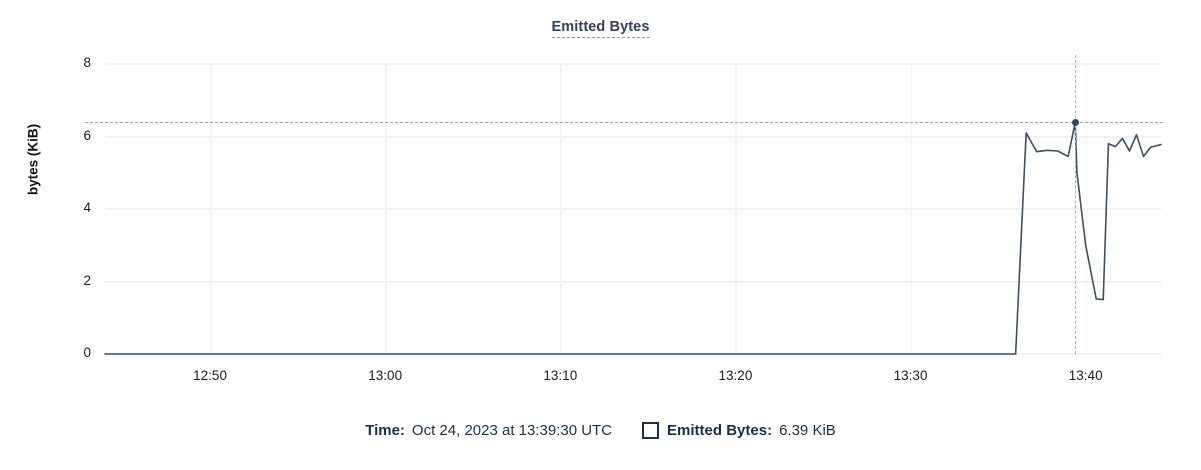  Describe the element at coordinates (87, 280) in the screenshot. I see `y-axis-tick-label: 2` at that location.